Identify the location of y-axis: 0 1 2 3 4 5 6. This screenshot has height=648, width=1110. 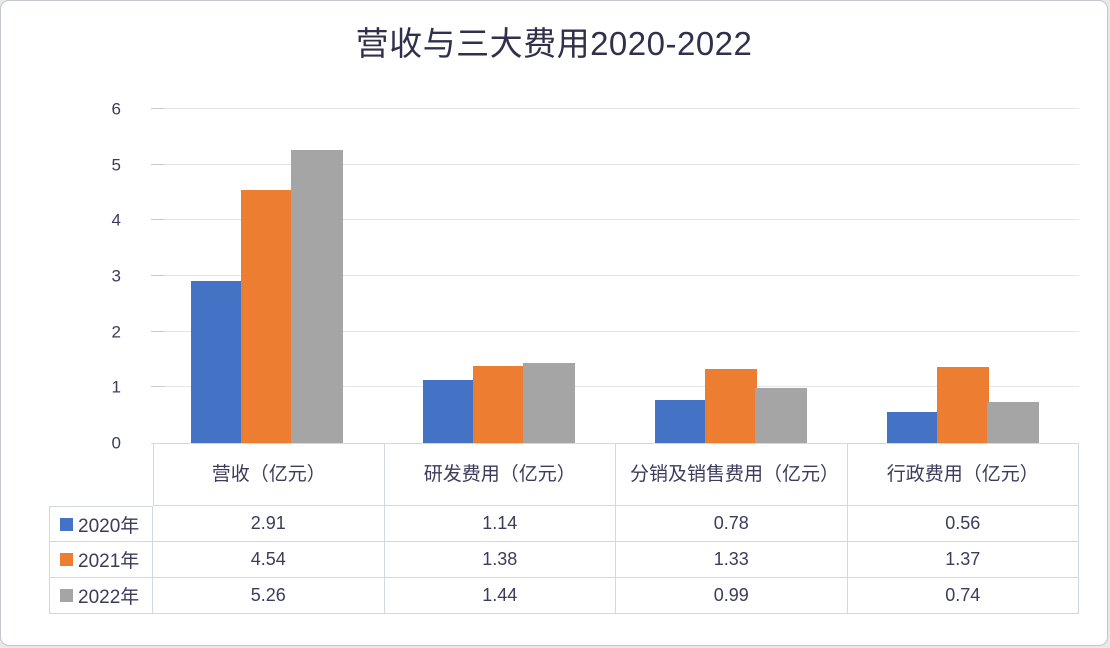
(100, 276).